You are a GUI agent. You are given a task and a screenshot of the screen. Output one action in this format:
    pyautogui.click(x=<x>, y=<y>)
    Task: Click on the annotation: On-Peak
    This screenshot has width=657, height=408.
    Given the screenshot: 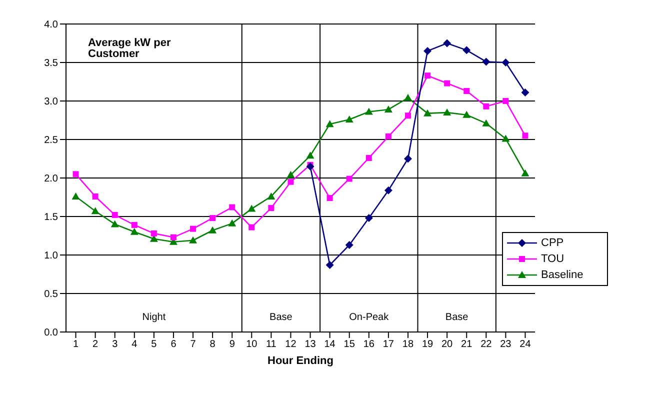 What is the action you would take?
    pyautogui.click(x=369, y=317)
    